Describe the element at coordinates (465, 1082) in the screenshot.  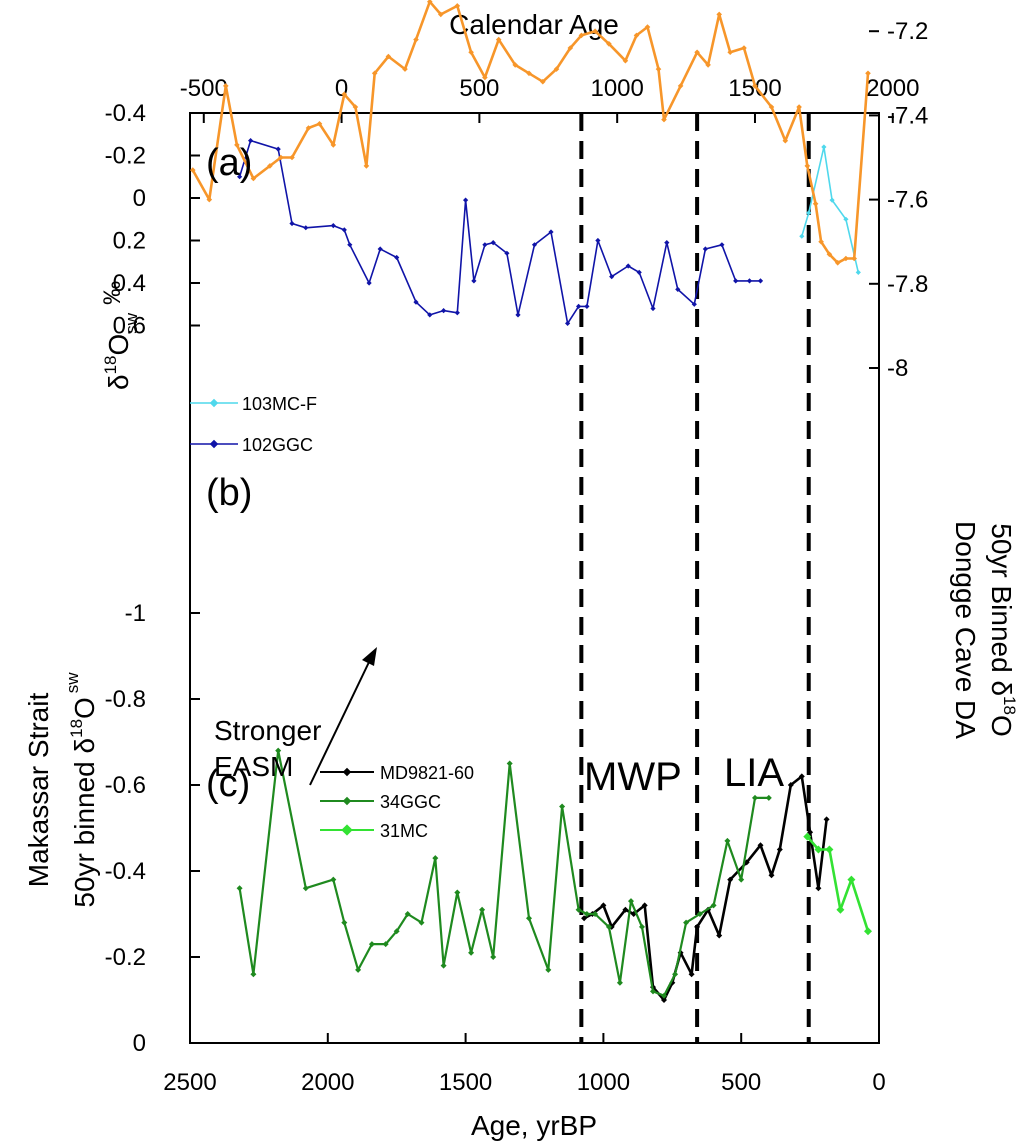
I see `bottom-tick-label-2: 1500` at that location.